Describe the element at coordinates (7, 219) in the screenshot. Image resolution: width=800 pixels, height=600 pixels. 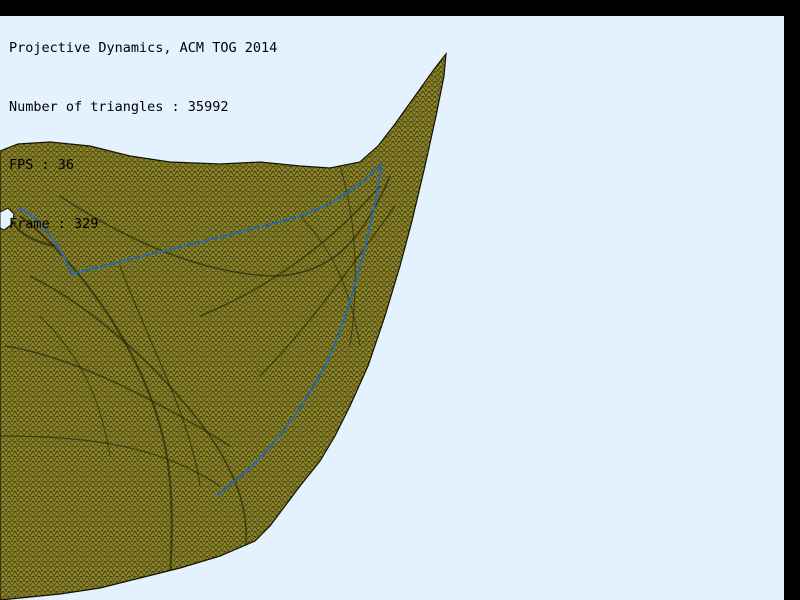
I see `cloth-gap` at that location.